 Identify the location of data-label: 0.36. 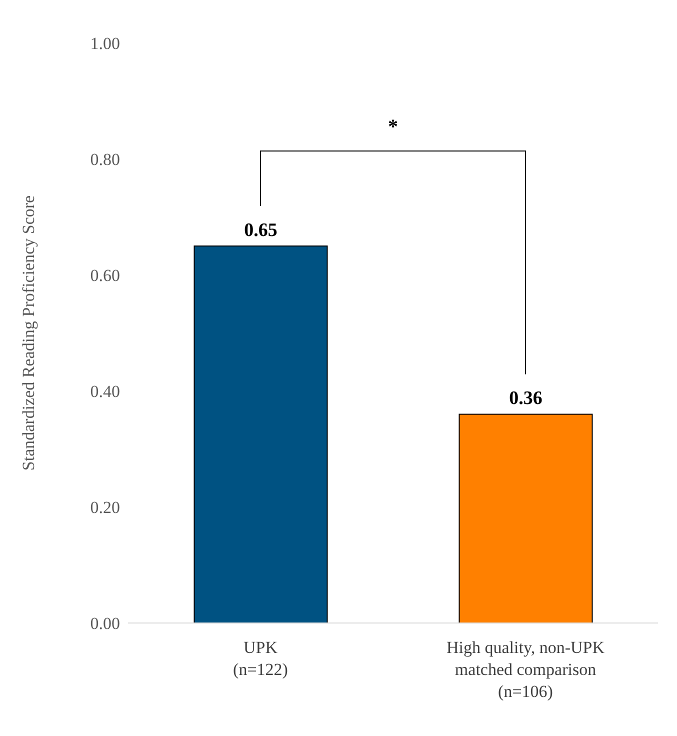
(525, 399).